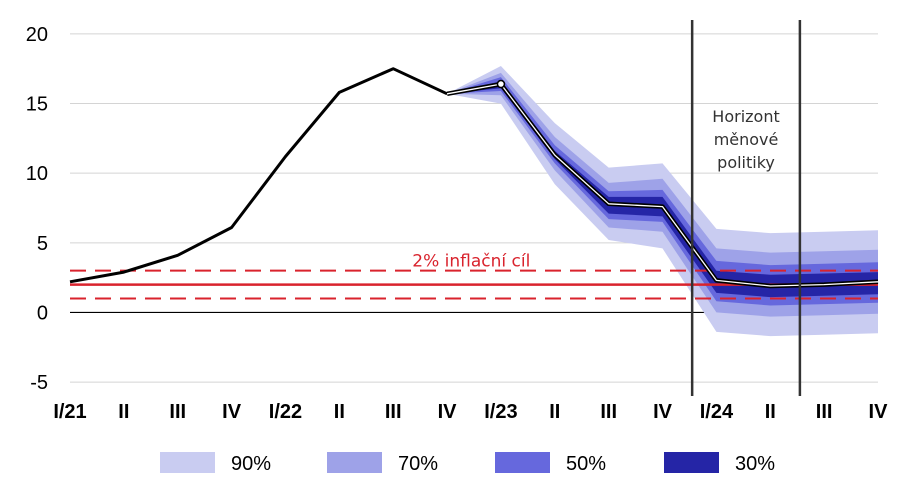 The image size is (920, 490). Describe the element at coordinates (39, 383) in the screenshot. I see `y-tick-label: -5` at that location.